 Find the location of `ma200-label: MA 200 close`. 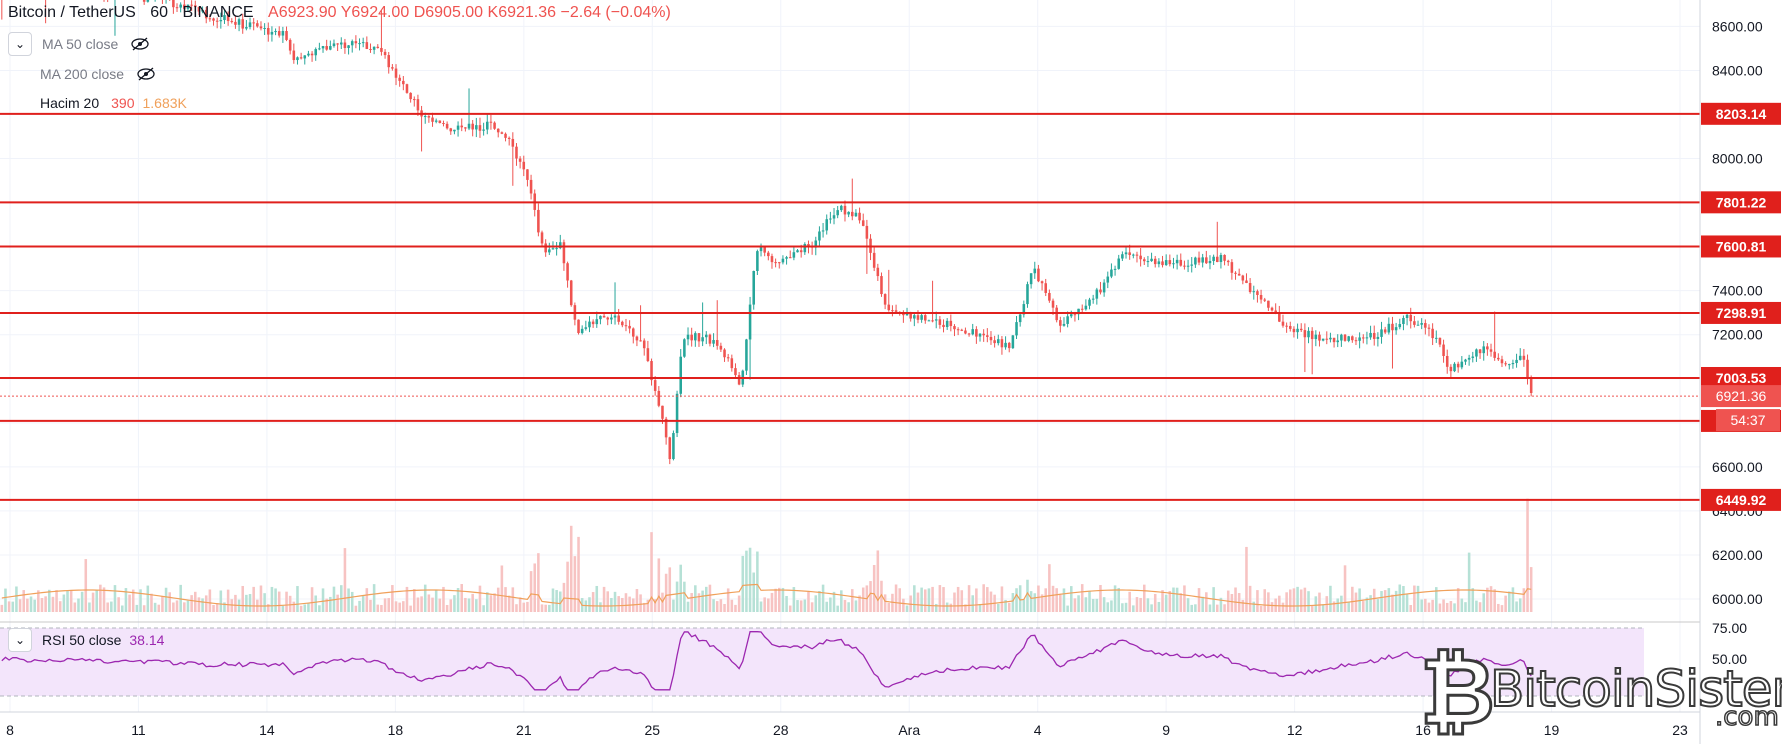

ma200-label: MA 200 close is located at coordinates (82, 74).